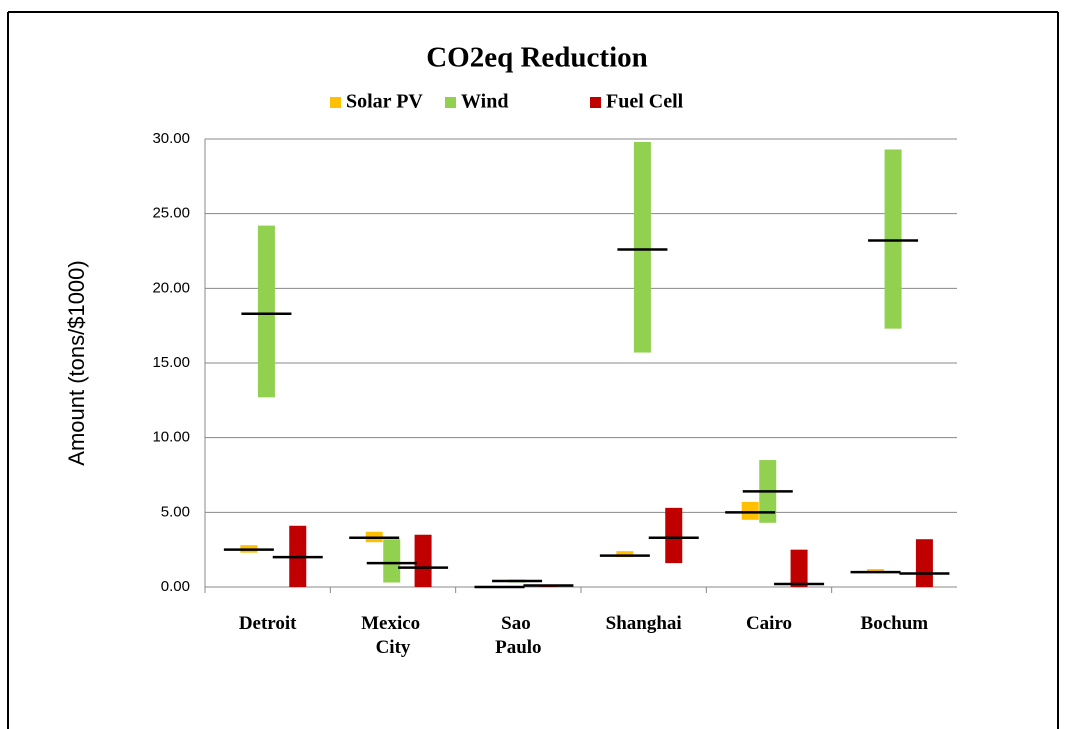 Image resolution: width=1068 pixels, height=729 pixels. Describe the element at coordinates (645, 102) in the screenshot. I see `legend-label: Fuel Cell` at that location.